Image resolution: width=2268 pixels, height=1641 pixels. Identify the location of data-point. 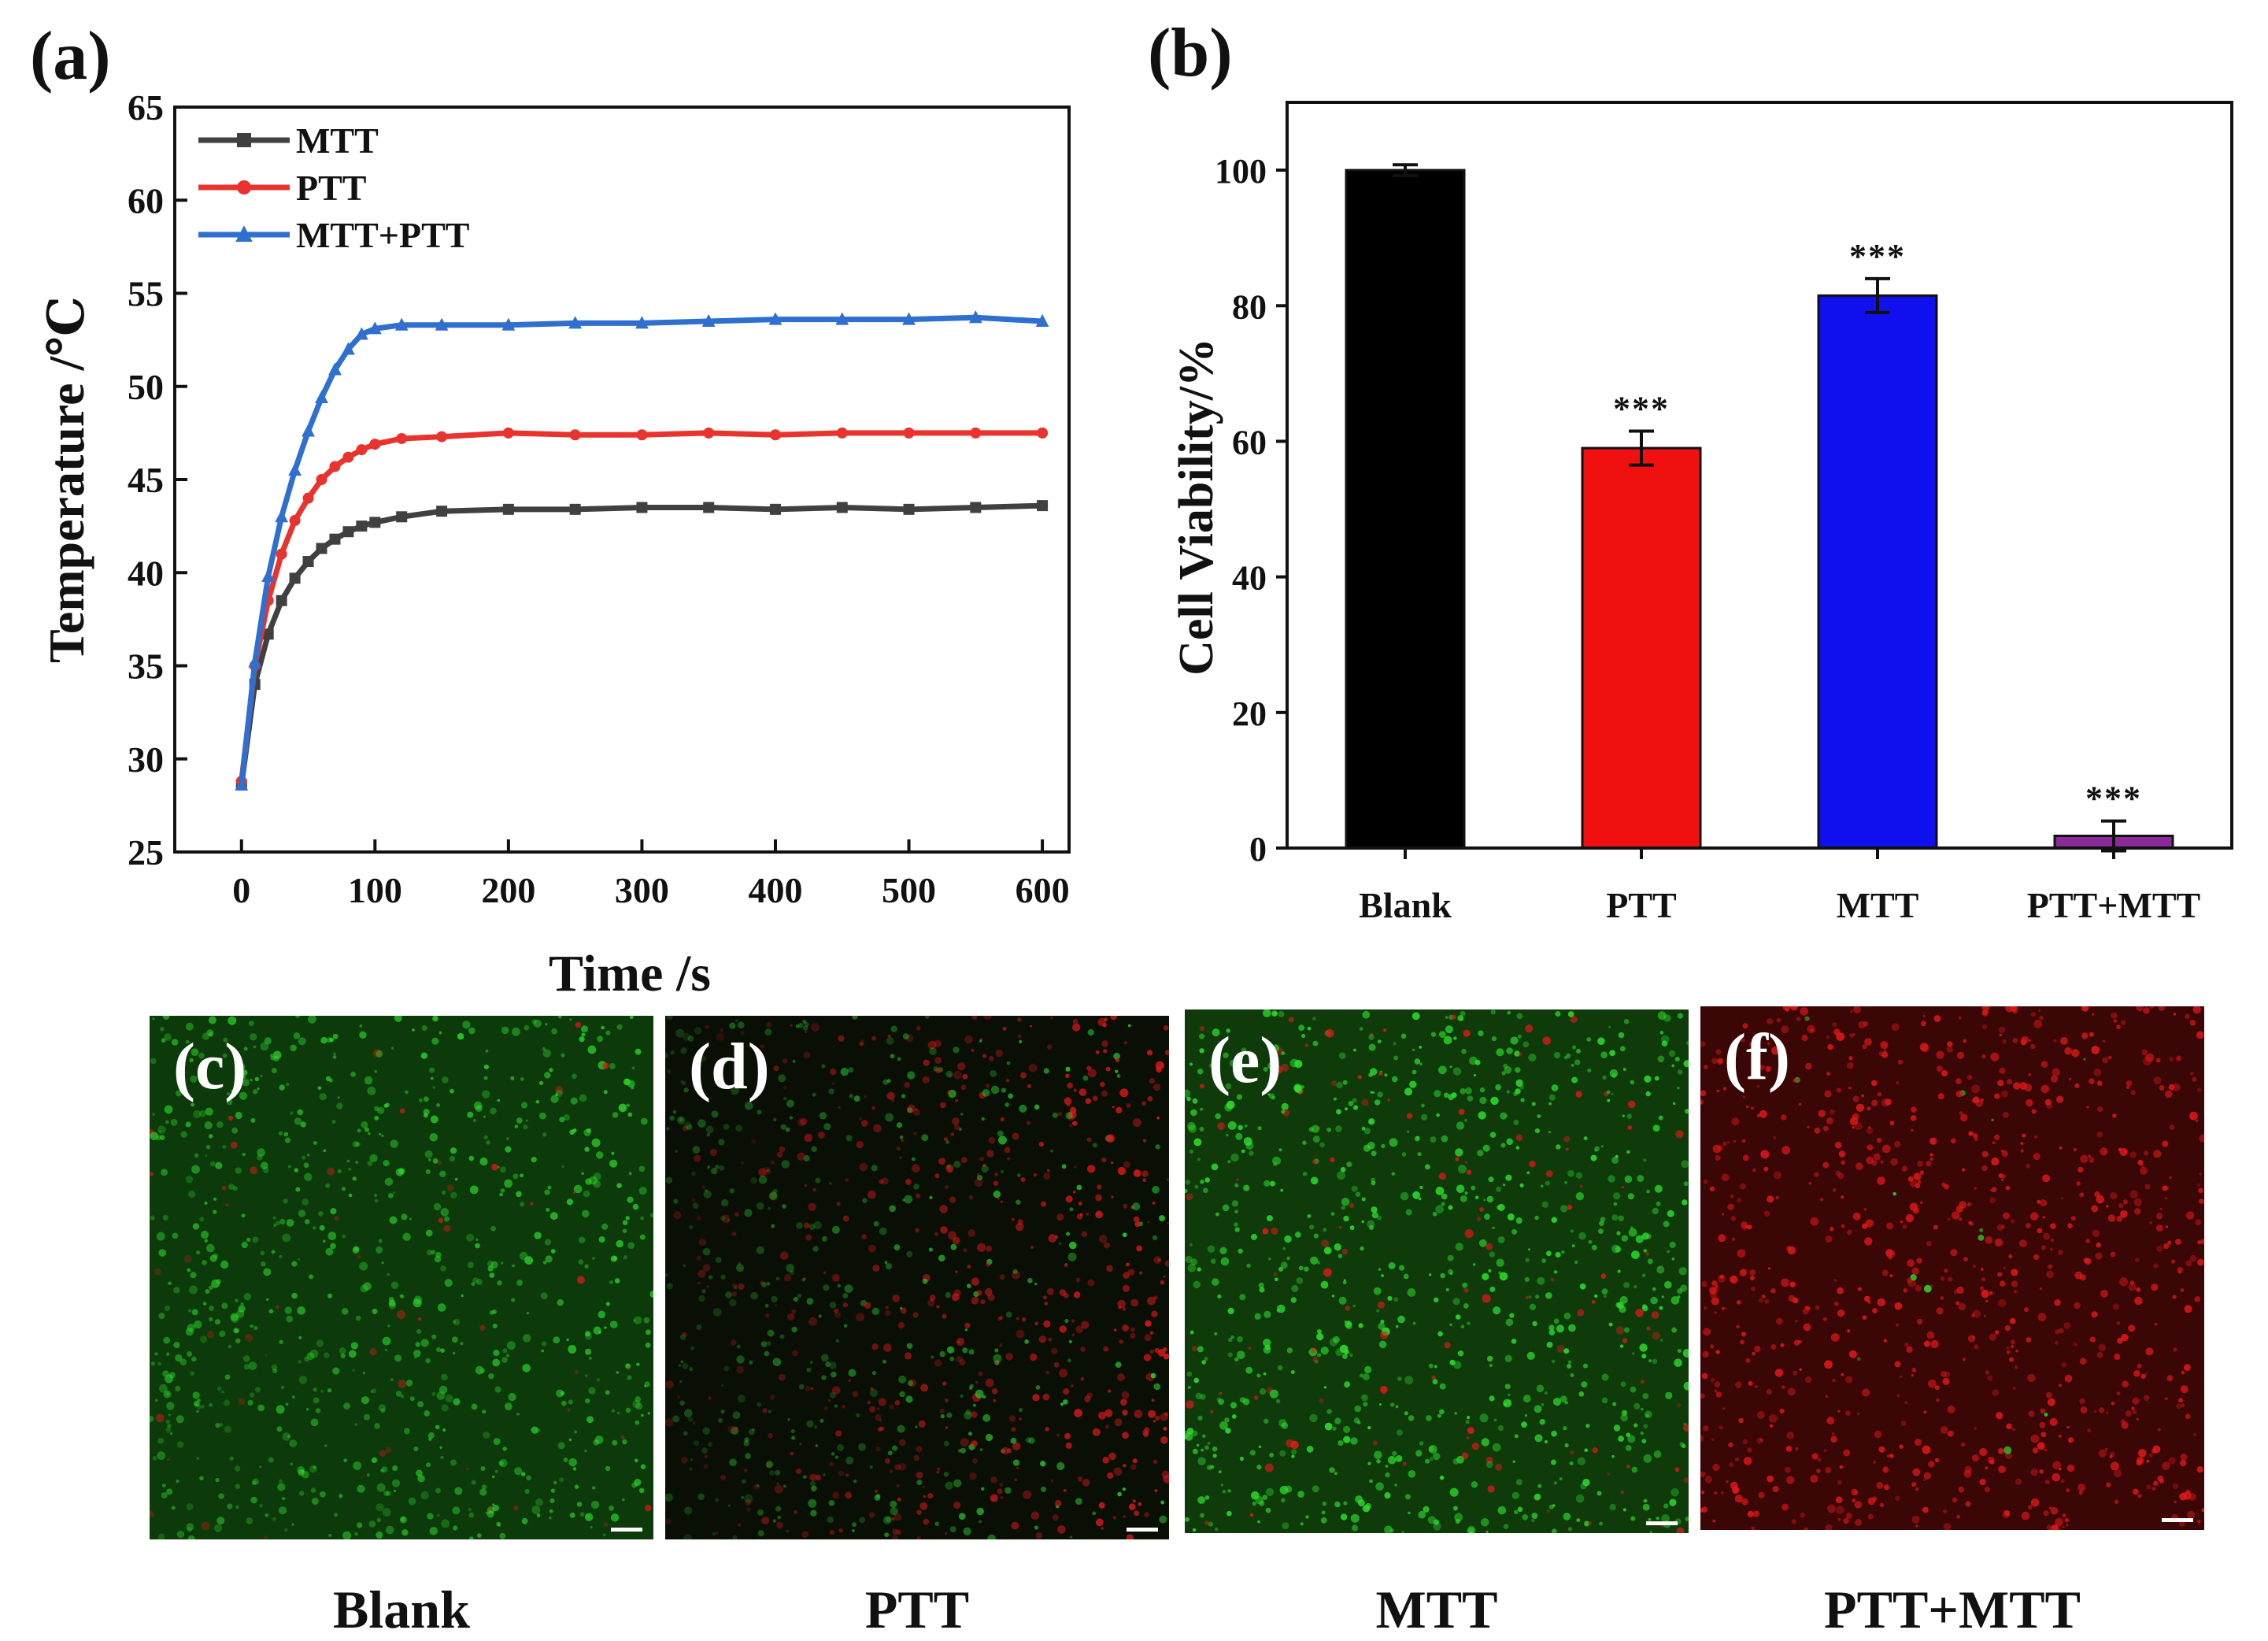
(322, 479).